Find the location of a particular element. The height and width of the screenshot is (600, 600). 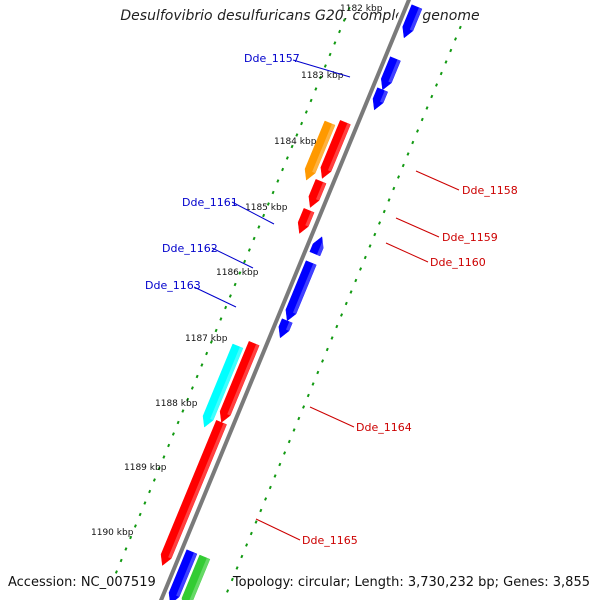

gene-dde-1162-shade is located at coordinates (304, 288).